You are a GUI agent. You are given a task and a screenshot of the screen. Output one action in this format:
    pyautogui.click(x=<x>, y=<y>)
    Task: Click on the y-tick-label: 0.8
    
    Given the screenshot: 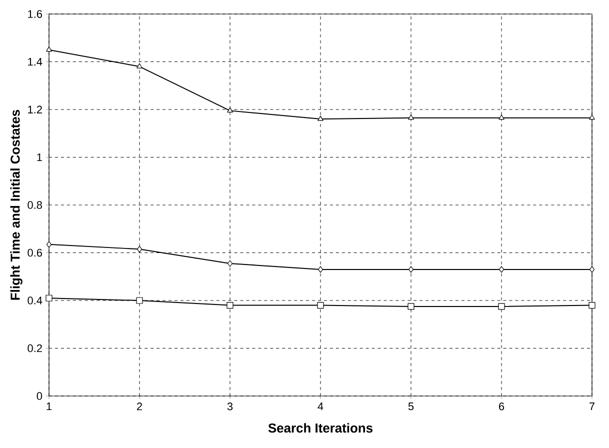 What is the action you would take?
    pyautogui.click(x=35, y=205)
    